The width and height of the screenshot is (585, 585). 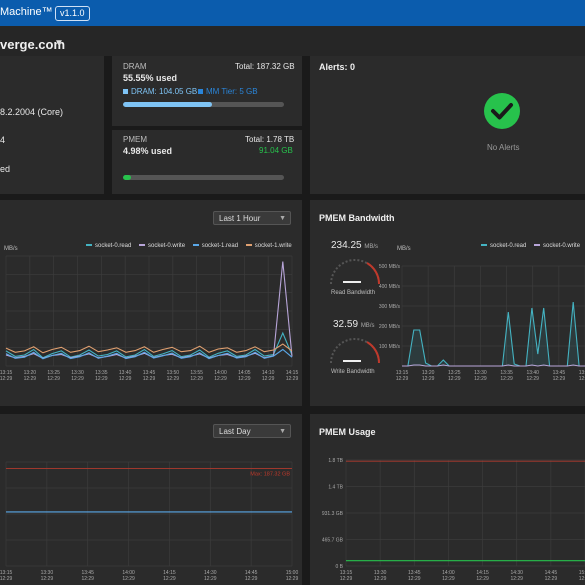 I want to click on dram-bandwidth-range-dropdown: Last 1 Hour ▼, so click(x=252, y=218).